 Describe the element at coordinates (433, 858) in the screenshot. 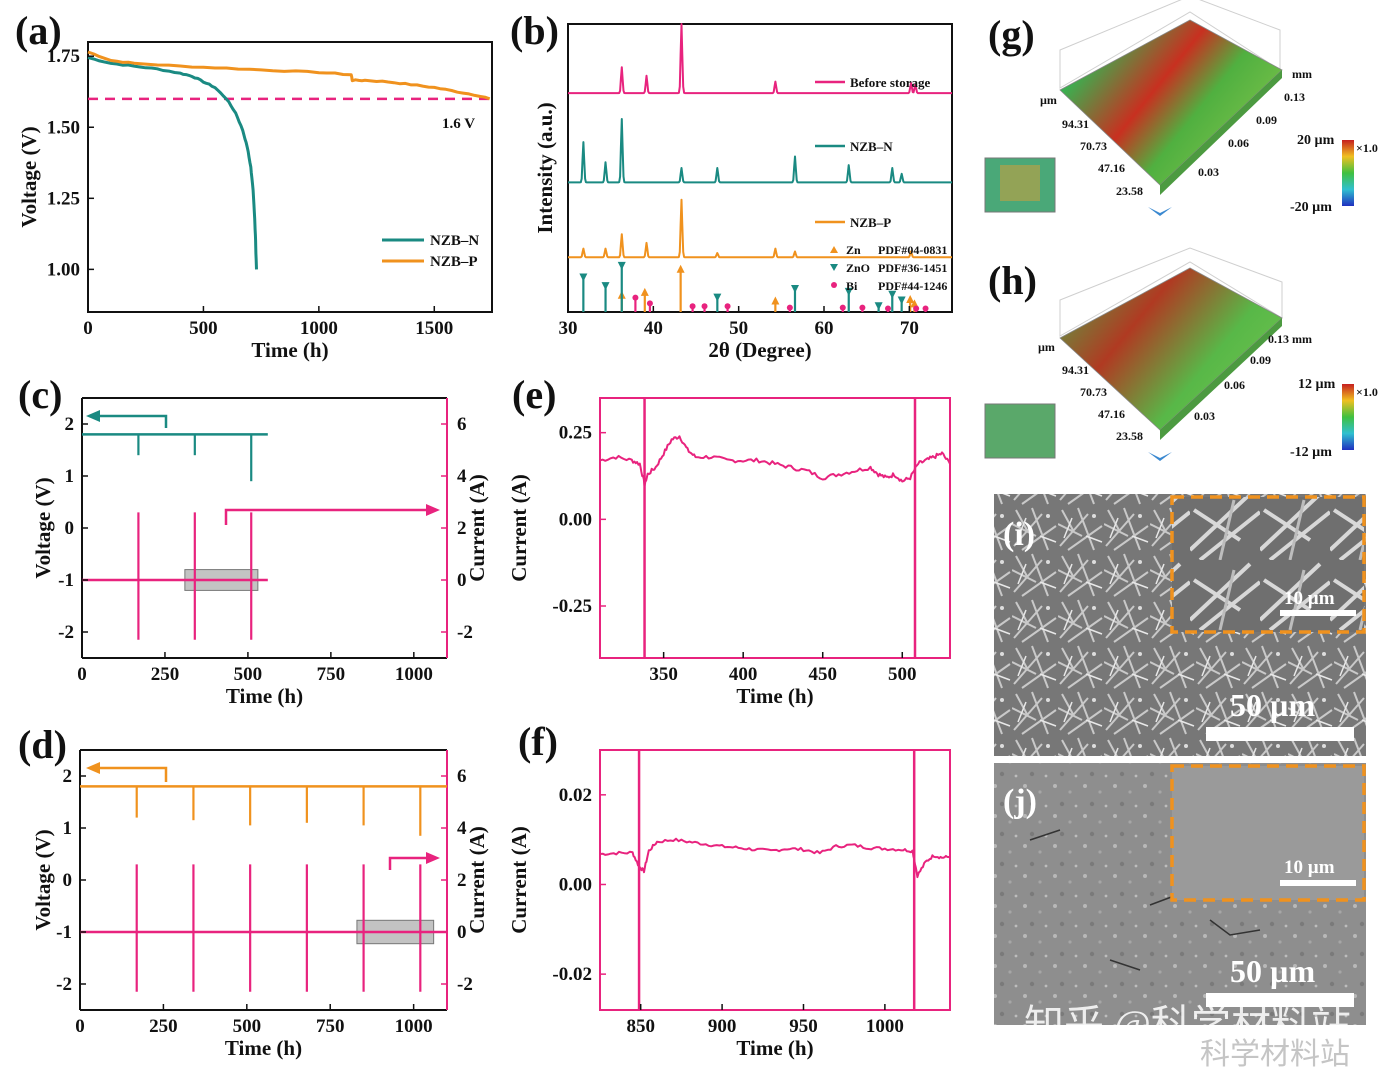

I see `arrowhead-current-d` at that location.